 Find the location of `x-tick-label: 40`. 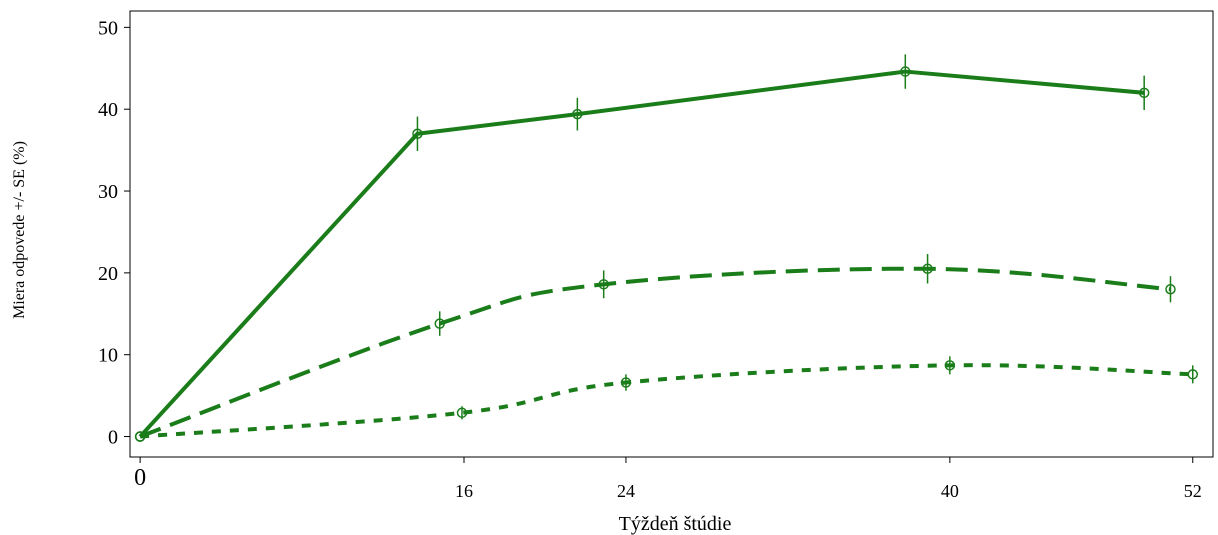

x-tick-label: 40 is located at coordinates (950, 491).